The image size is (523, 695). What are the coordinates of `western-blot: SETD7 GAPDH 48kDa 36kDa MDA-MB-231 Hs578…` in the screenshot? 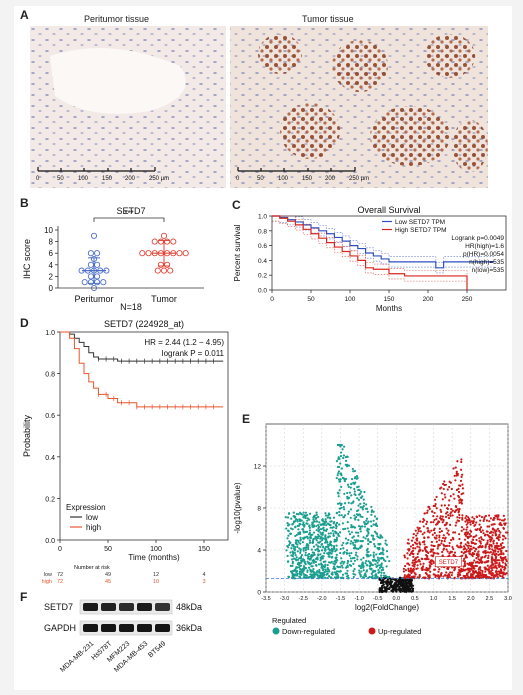 It's located at (123, 636).